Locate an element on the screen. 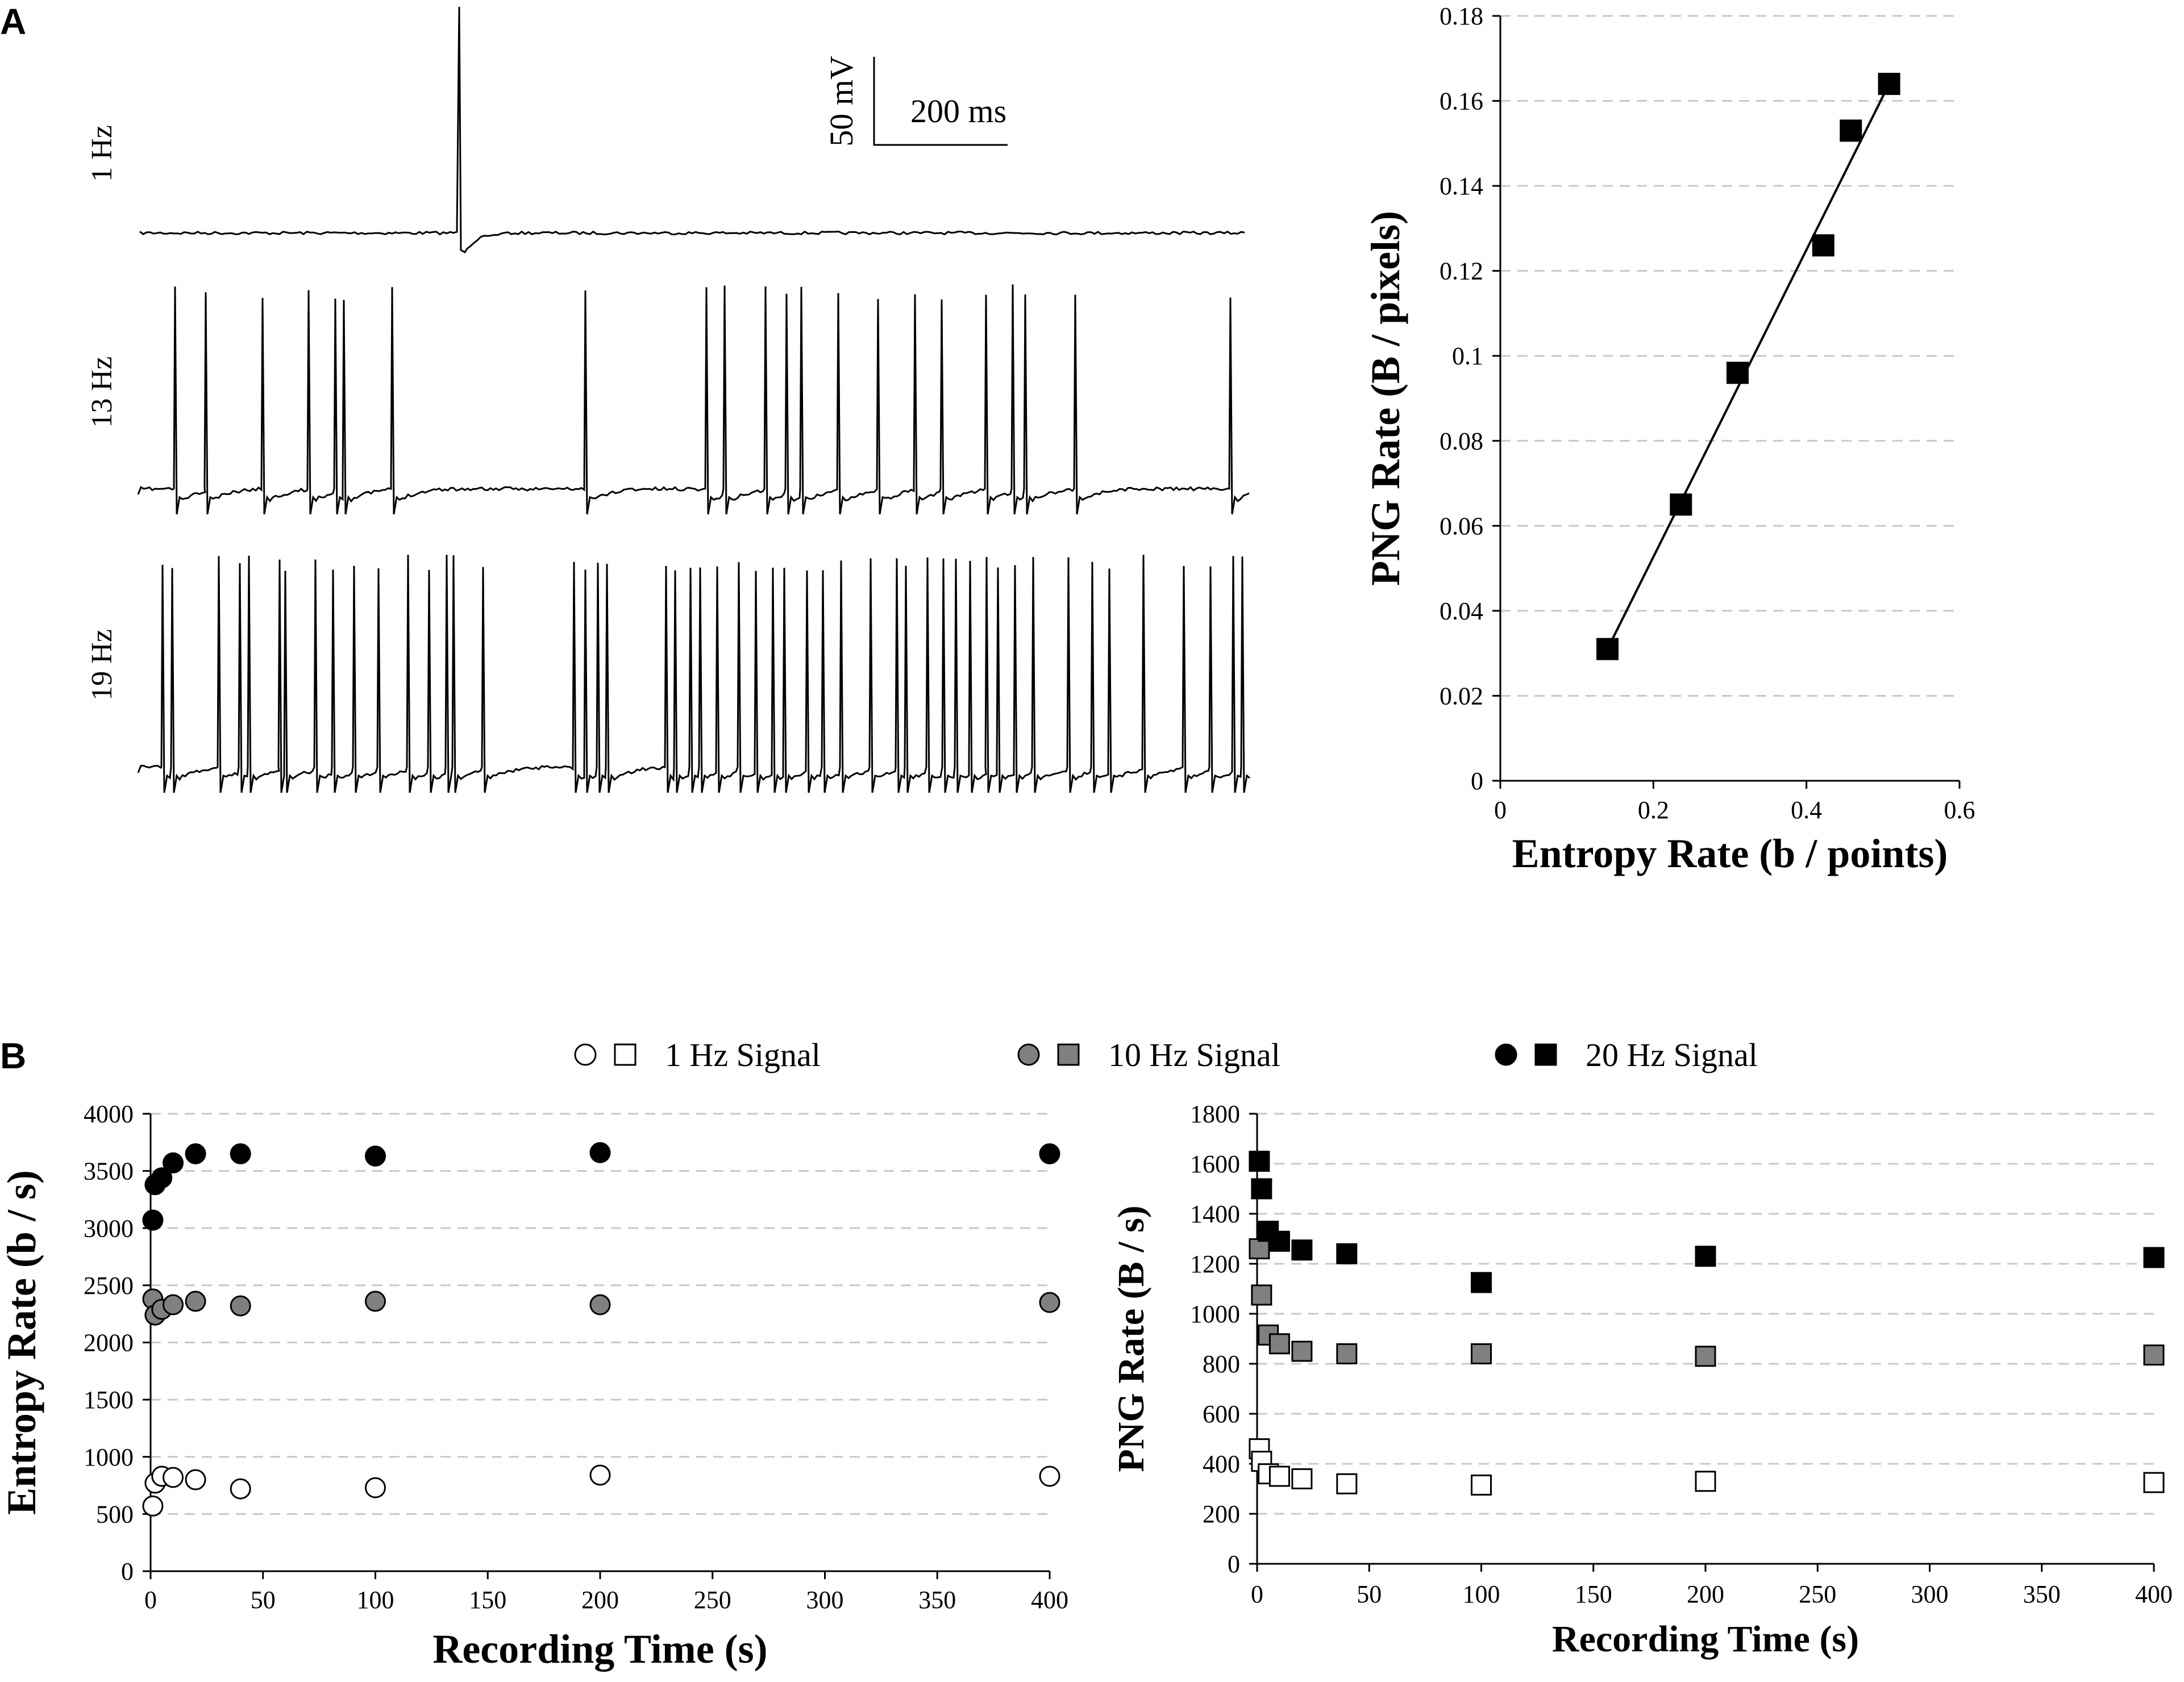 The width and height of the screenshot is (2184, 1682). y-tick-label: 800 is located at coordinates (1221, 1364).